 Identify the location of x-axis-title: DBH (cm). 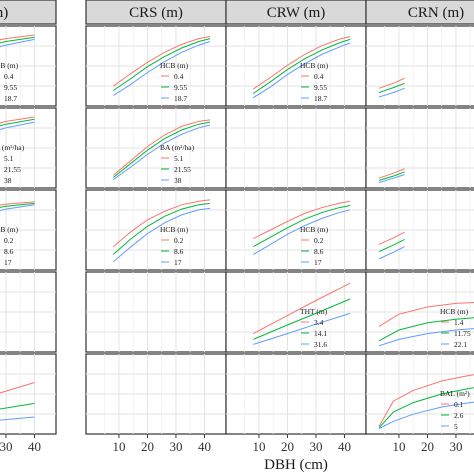
(296, 465).